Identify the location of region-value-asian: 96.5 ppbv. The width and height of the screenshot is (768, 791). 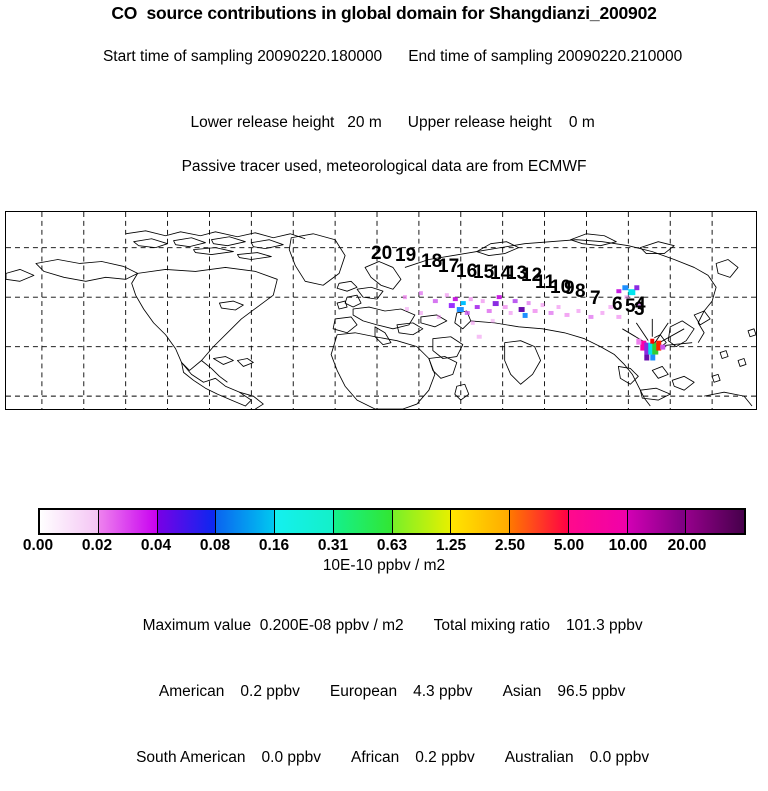
(591, 691).